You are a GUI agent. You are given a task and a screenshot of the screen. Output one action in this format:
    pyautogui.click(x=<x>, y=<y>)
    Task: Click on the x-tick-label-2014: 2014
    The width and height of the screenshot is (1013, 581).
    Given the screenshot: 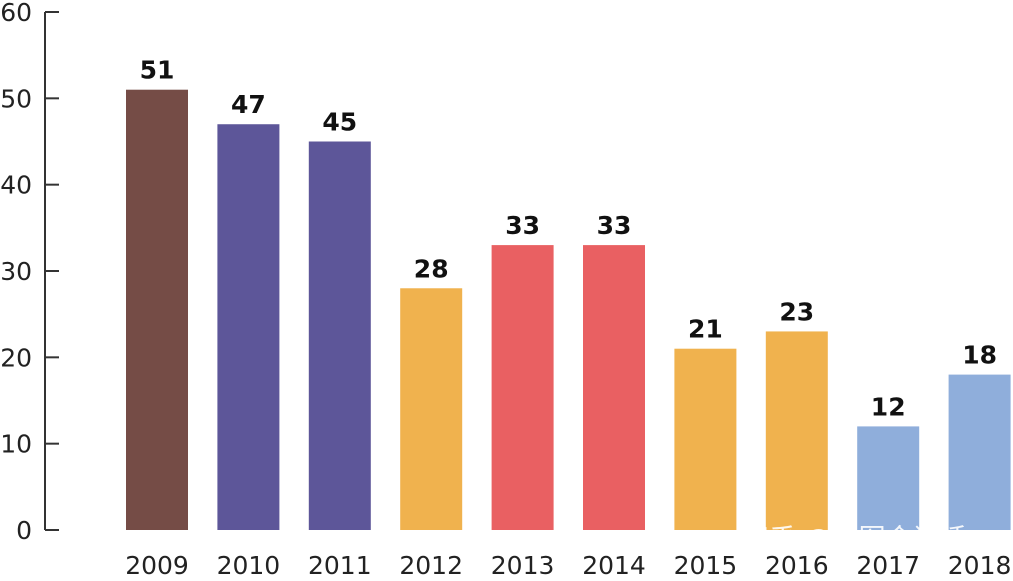 What is the action you would take?
    pyautogui.click(x=614, y=565)
    